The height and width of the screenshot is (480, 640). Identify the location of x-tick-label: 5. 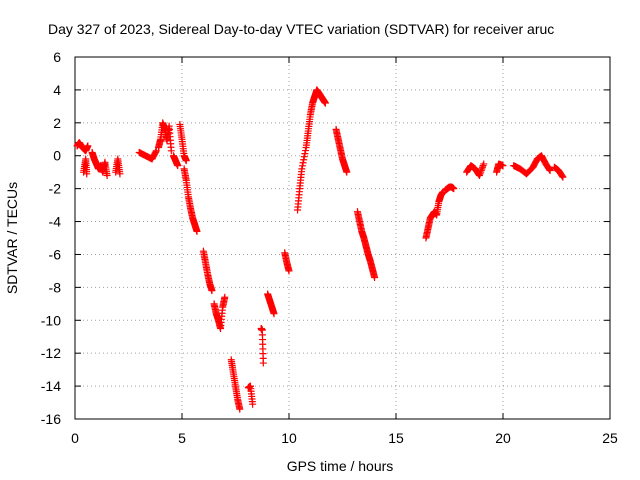
(182, 438).